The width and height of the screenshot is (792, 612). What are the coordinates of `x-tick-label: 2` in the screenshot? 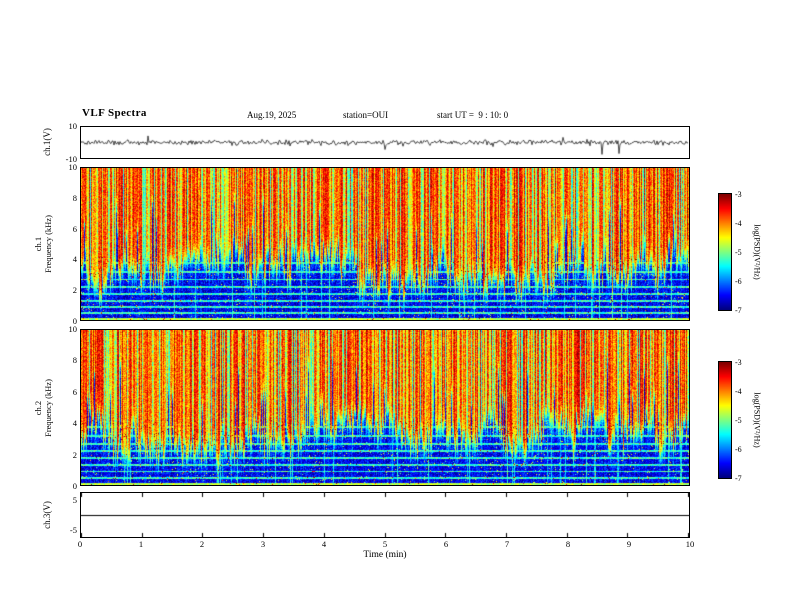 It's located at (202, 544).